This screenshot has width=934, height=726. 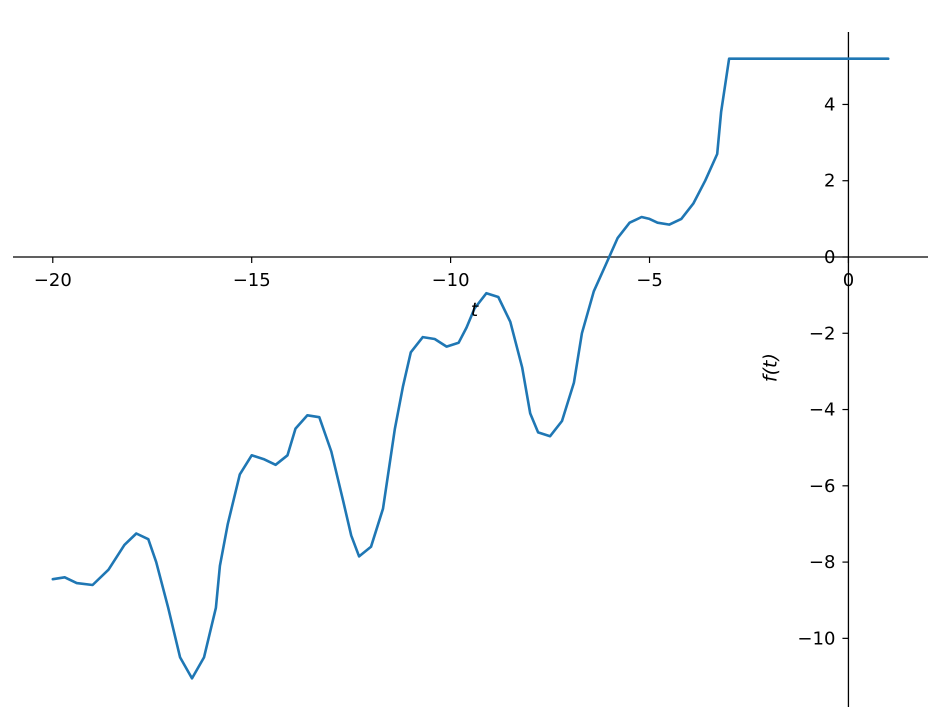 I want to click on y-tick-label: 0, so click(x=829, y=257).